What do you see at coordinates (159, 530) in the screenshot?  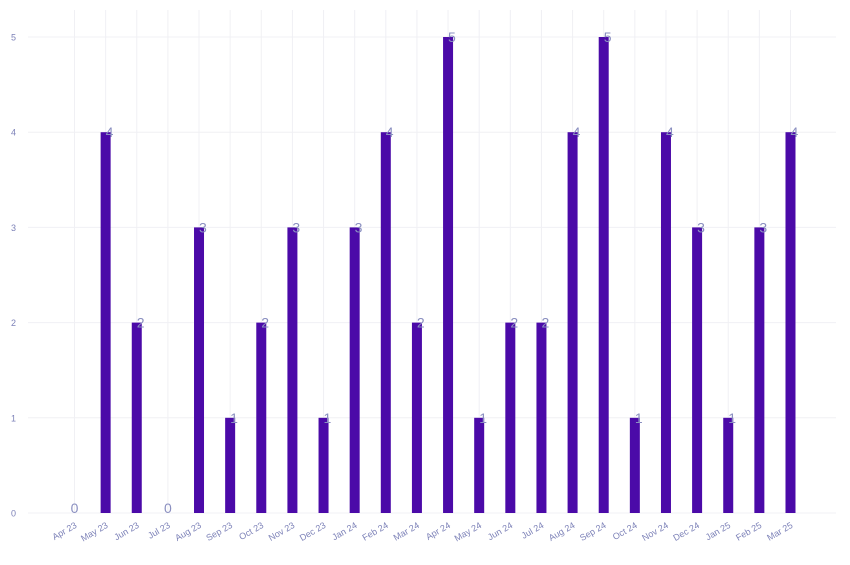 I see `x-tick-label: Jul 23` at bounding box center [159, 530].